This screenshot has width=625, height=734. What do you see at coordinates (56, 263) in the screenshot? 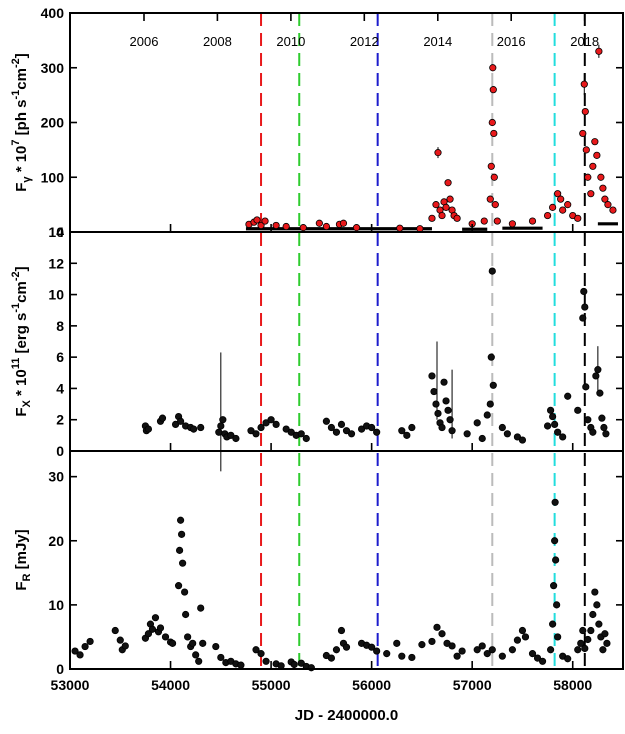
I see `panel-xray-ytick-label-6: 12` at bounding box center [56, 263].